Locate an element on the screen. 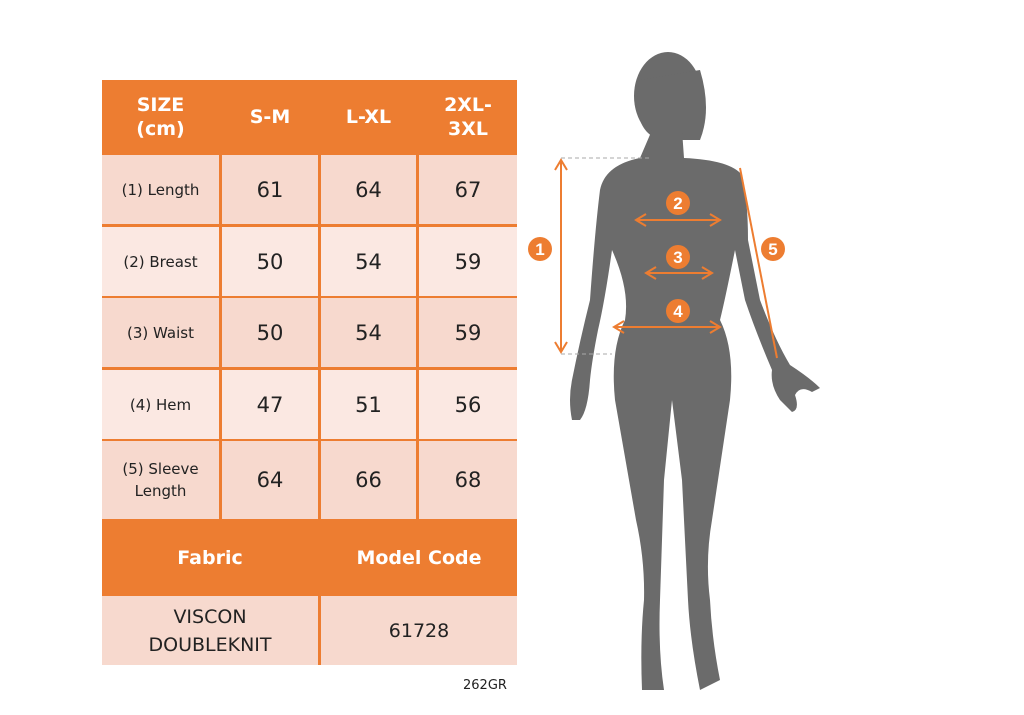 The height and width of the screenshot is (715, 1024). size-value-cell: 67 is located at coordinates (468, 189).